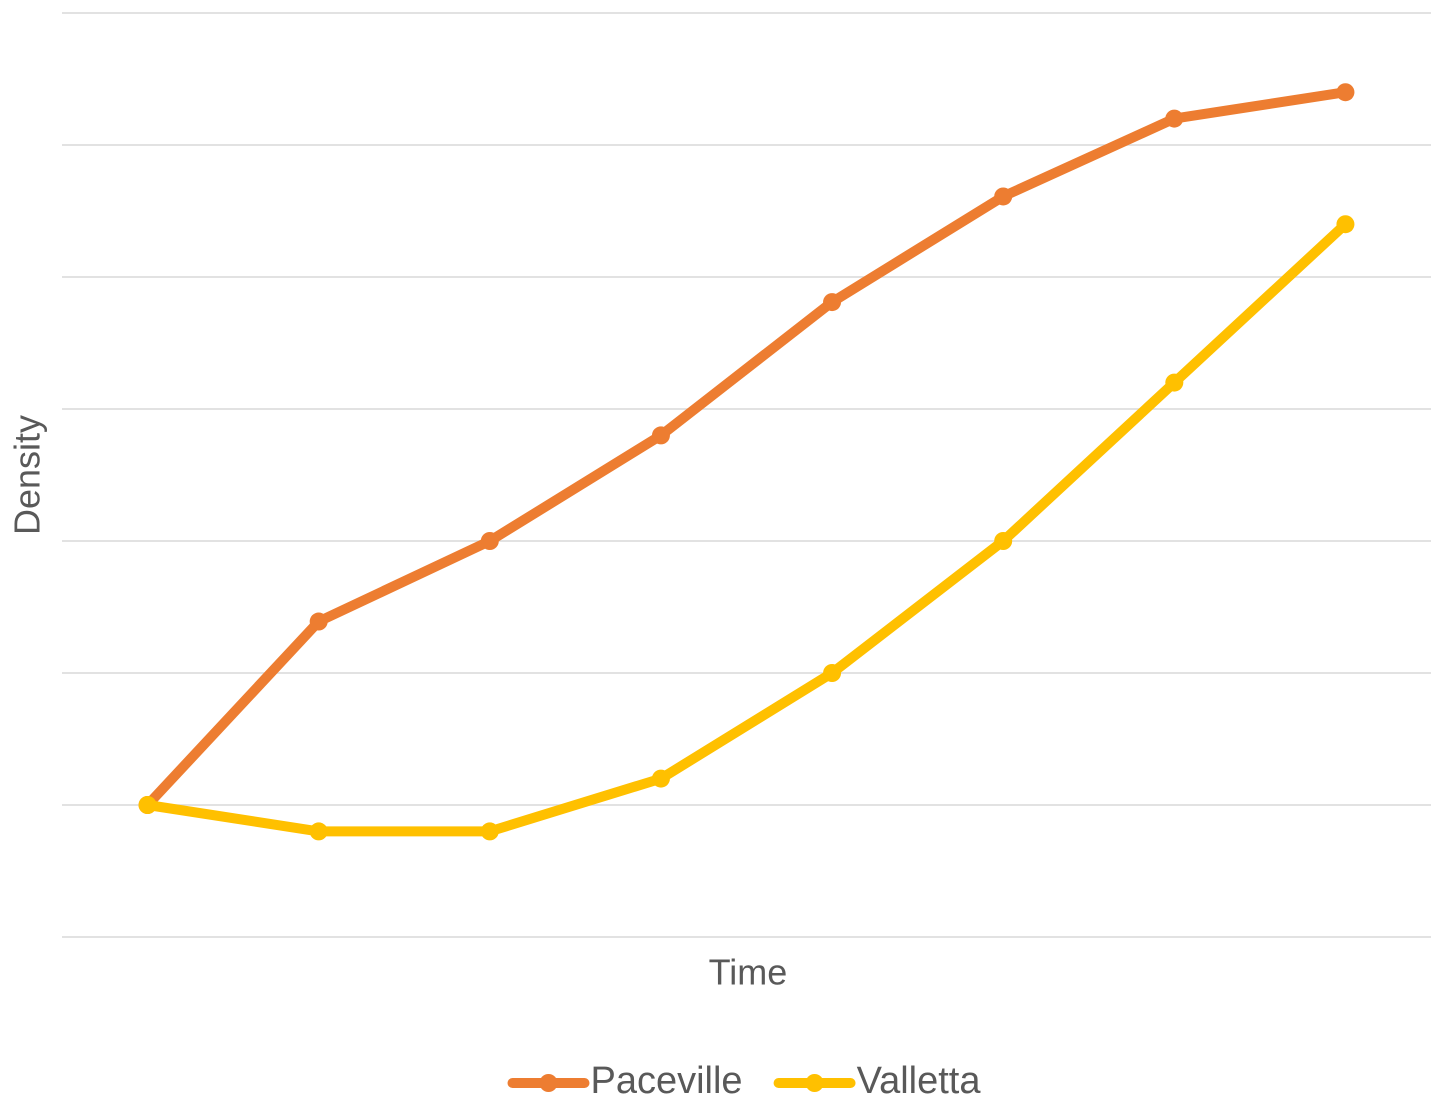  What do you see at coordinates (666, 1081) in the screenshot?
I see `legend-label: Paceville` at bounding box center [666, 1081].